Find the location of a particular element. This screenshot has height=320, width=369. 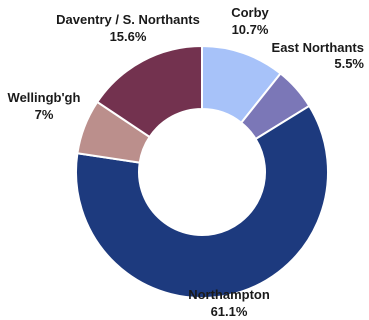

slice-value-daventry: 15.6% is located at coordinates (128, 36).